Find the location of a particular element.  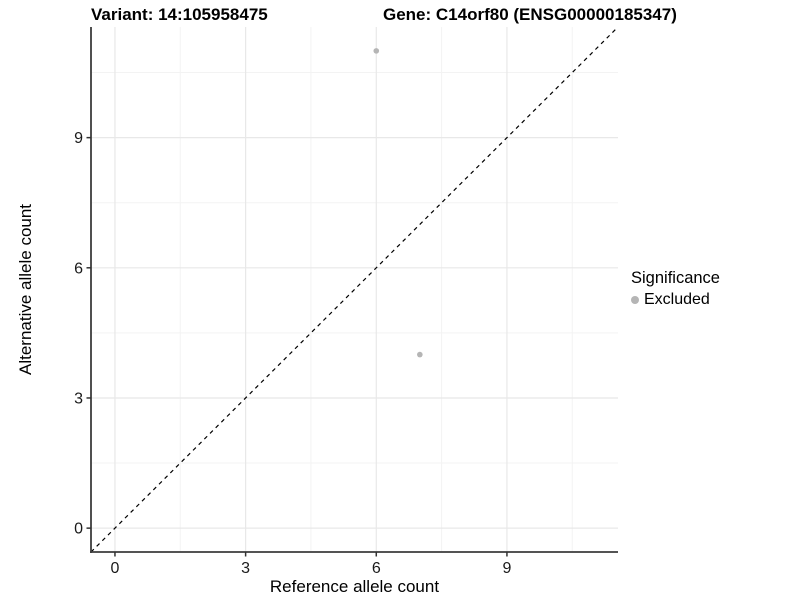

x-tick-label: 6 is located at coordinates (376, 568).